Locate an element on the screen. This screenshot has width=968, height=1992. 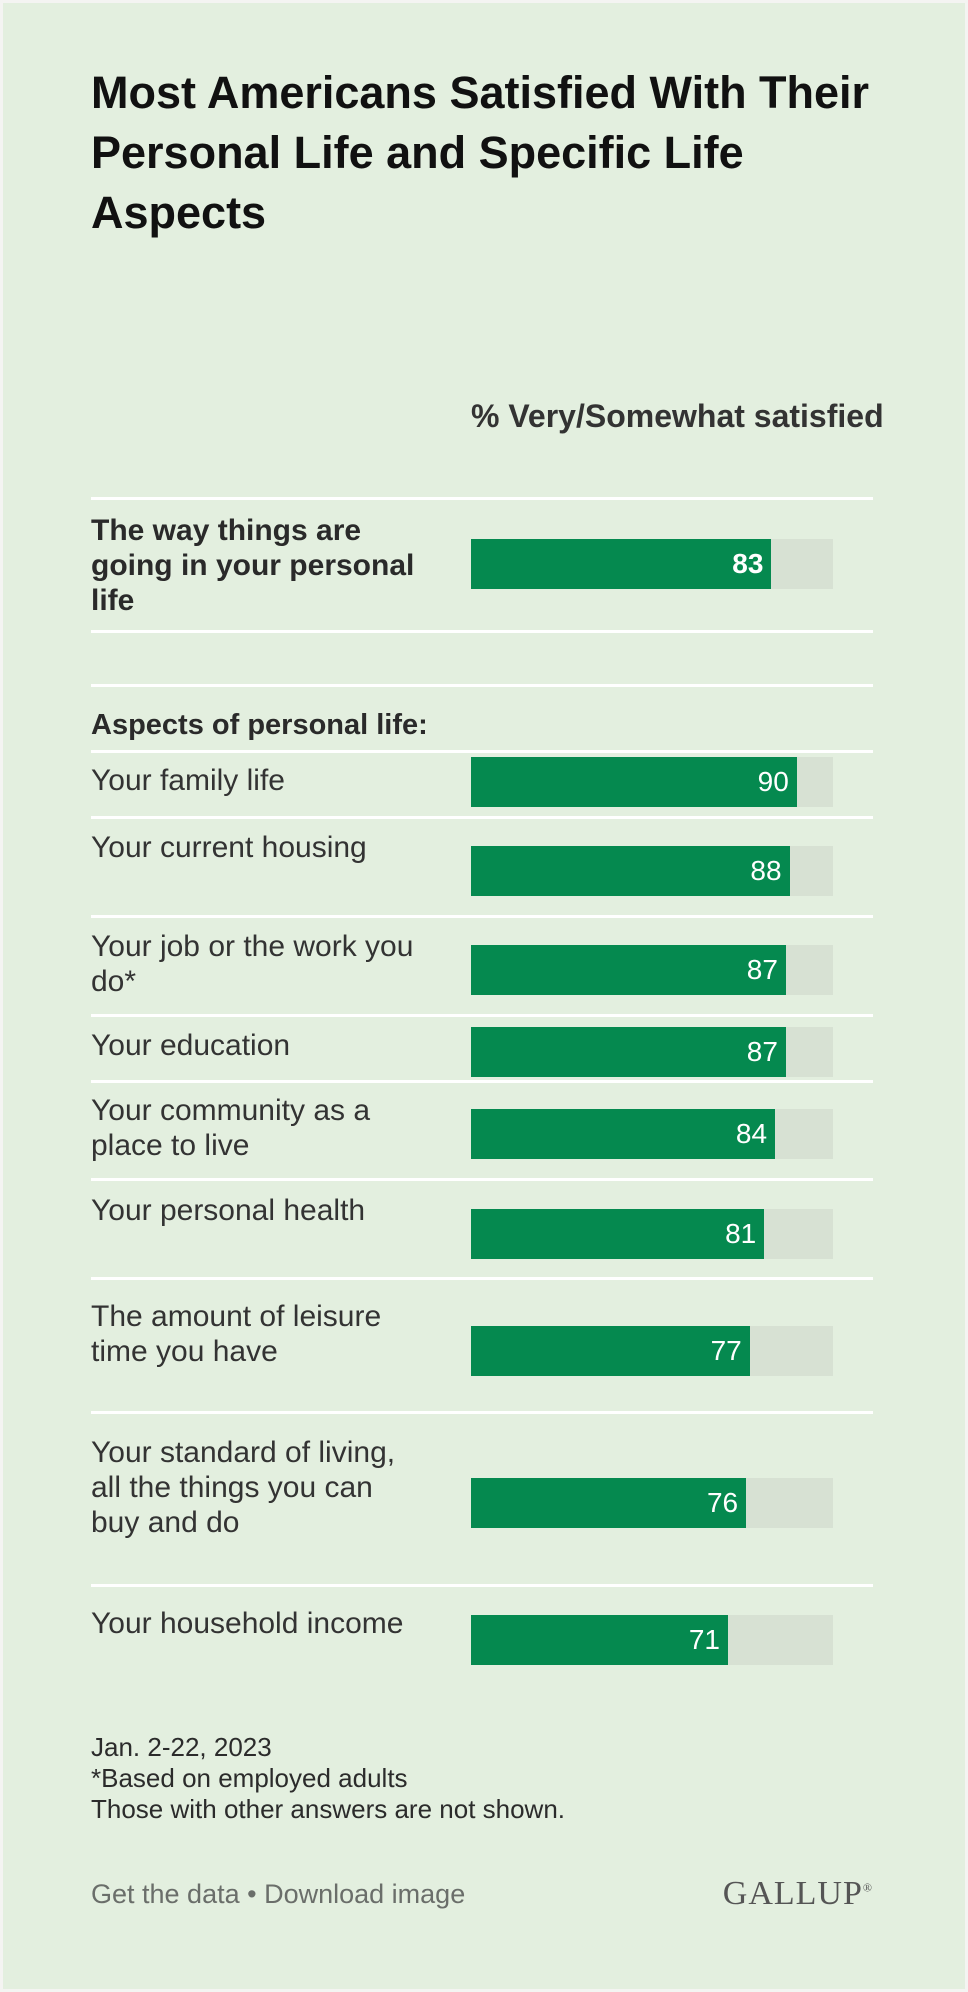
bar-track: 90 is located at coordinates (652, 782).